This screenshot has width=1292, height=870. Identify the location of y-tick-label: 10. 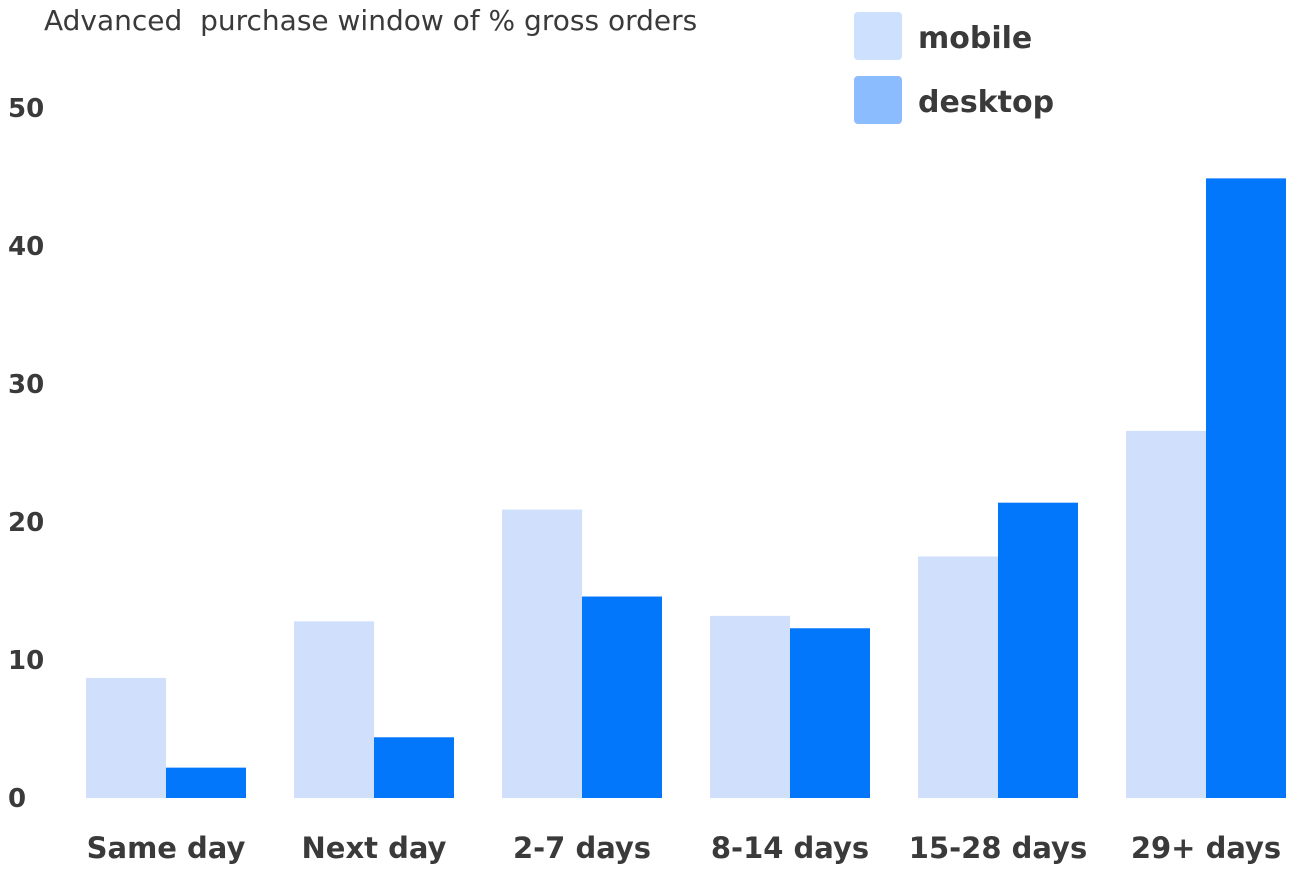
(26, 661).